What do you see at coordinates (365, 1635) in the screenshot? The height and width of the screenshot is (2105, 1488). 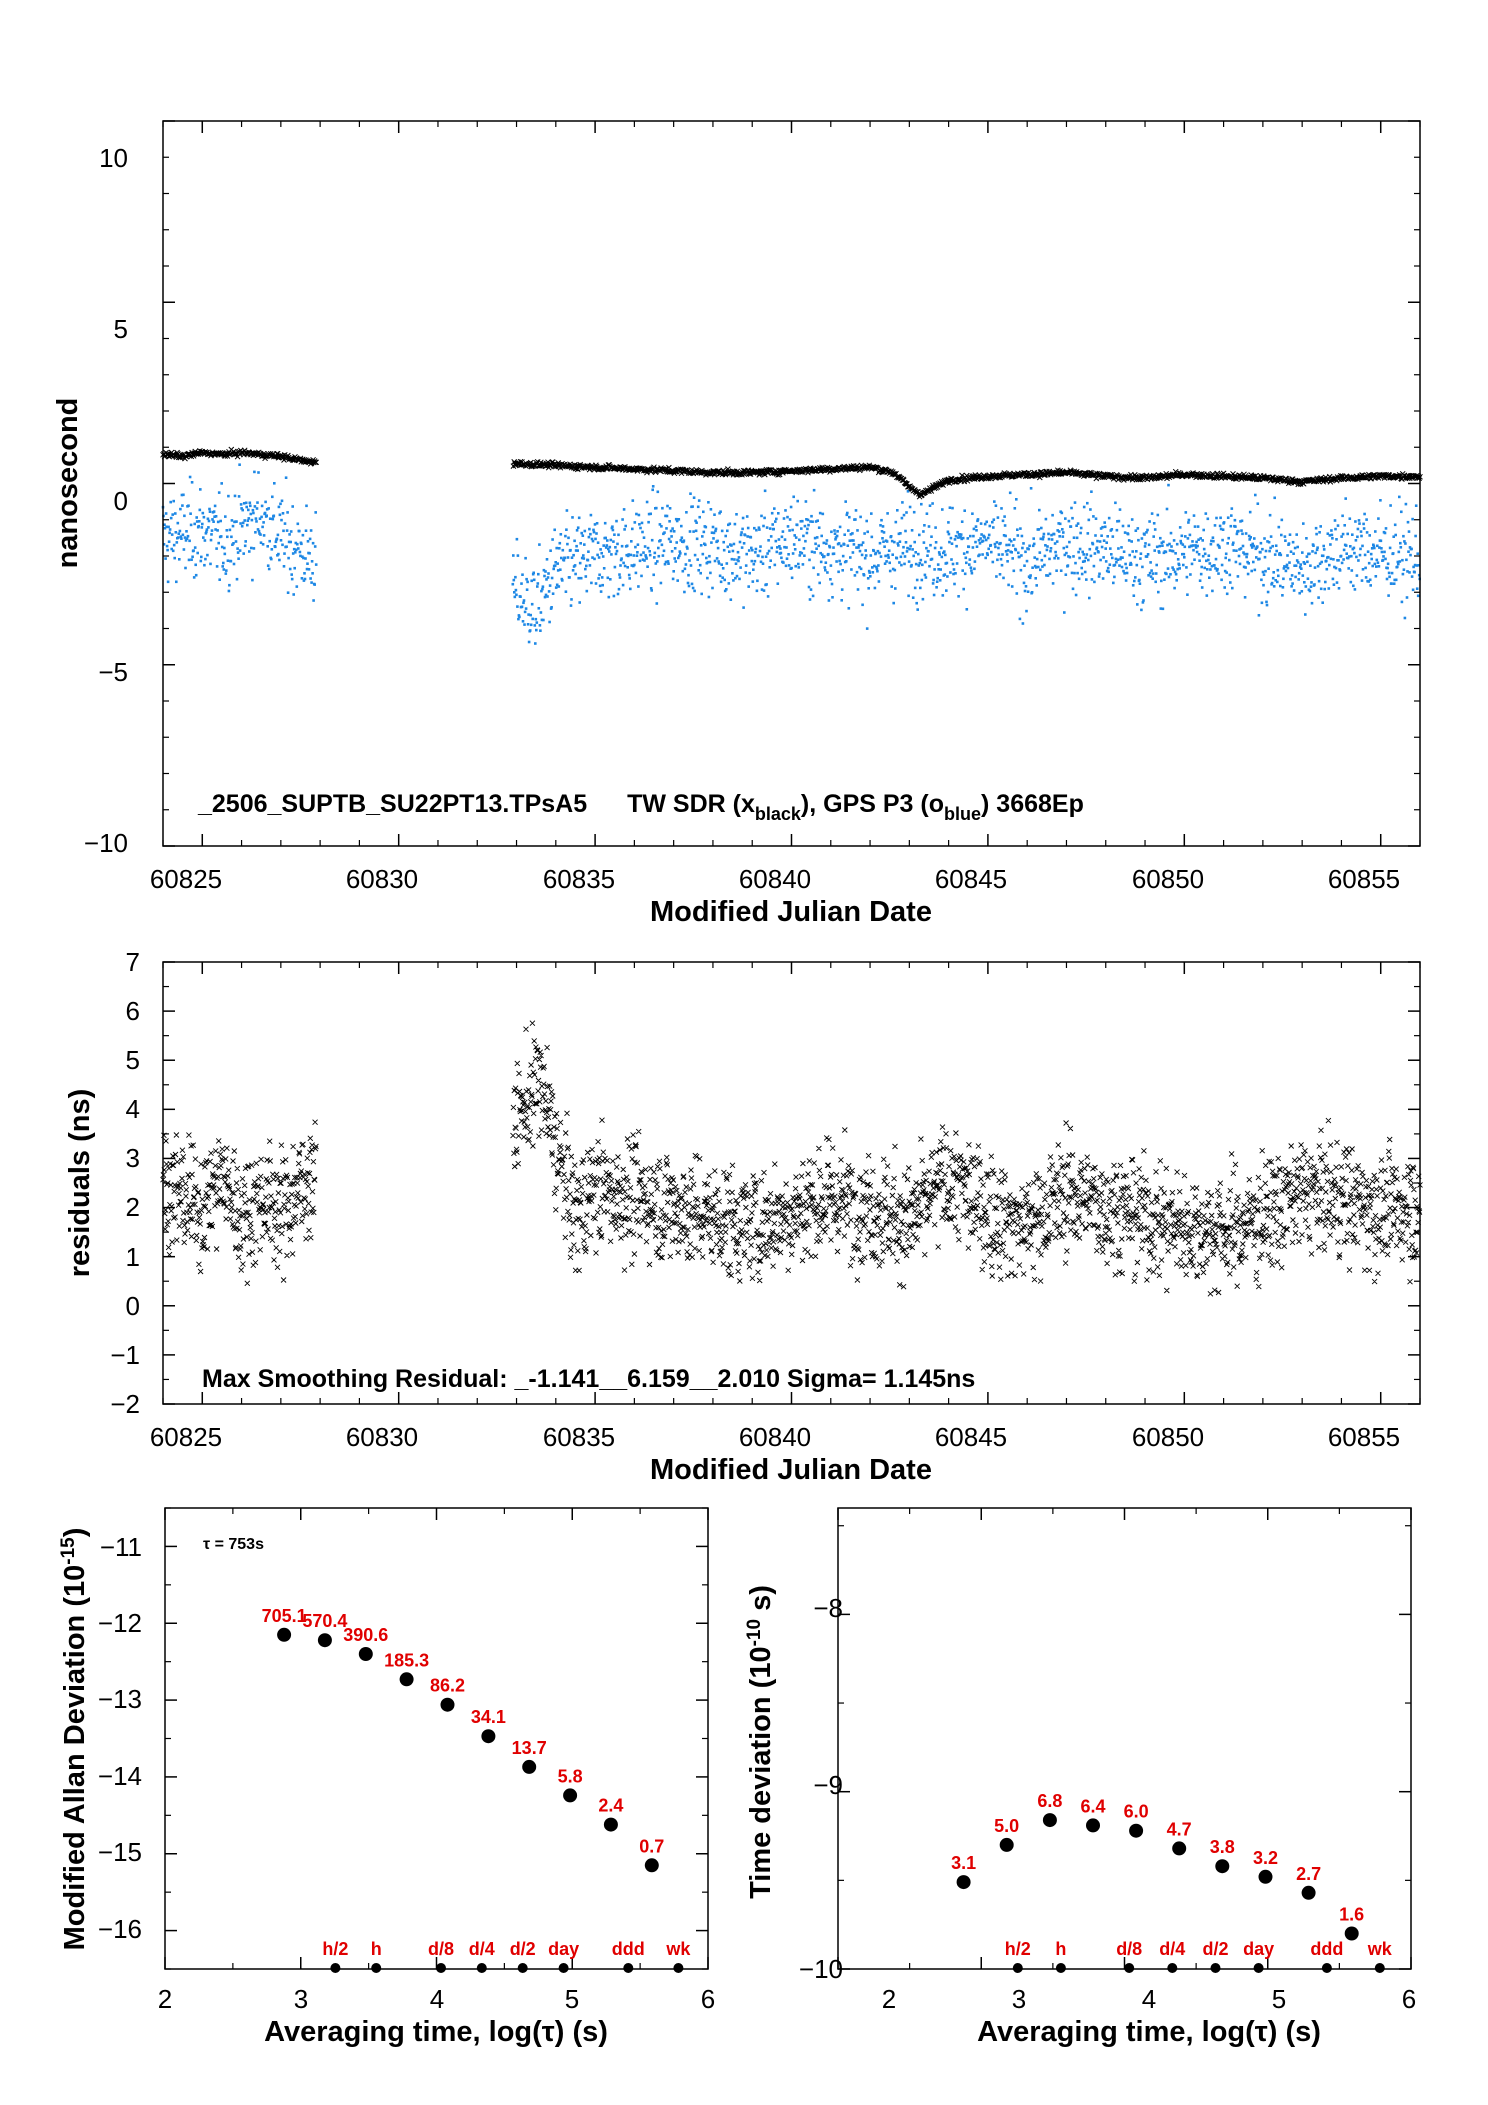 I see `adev-point-label: 390.6` at bounding box center [365, 1635].